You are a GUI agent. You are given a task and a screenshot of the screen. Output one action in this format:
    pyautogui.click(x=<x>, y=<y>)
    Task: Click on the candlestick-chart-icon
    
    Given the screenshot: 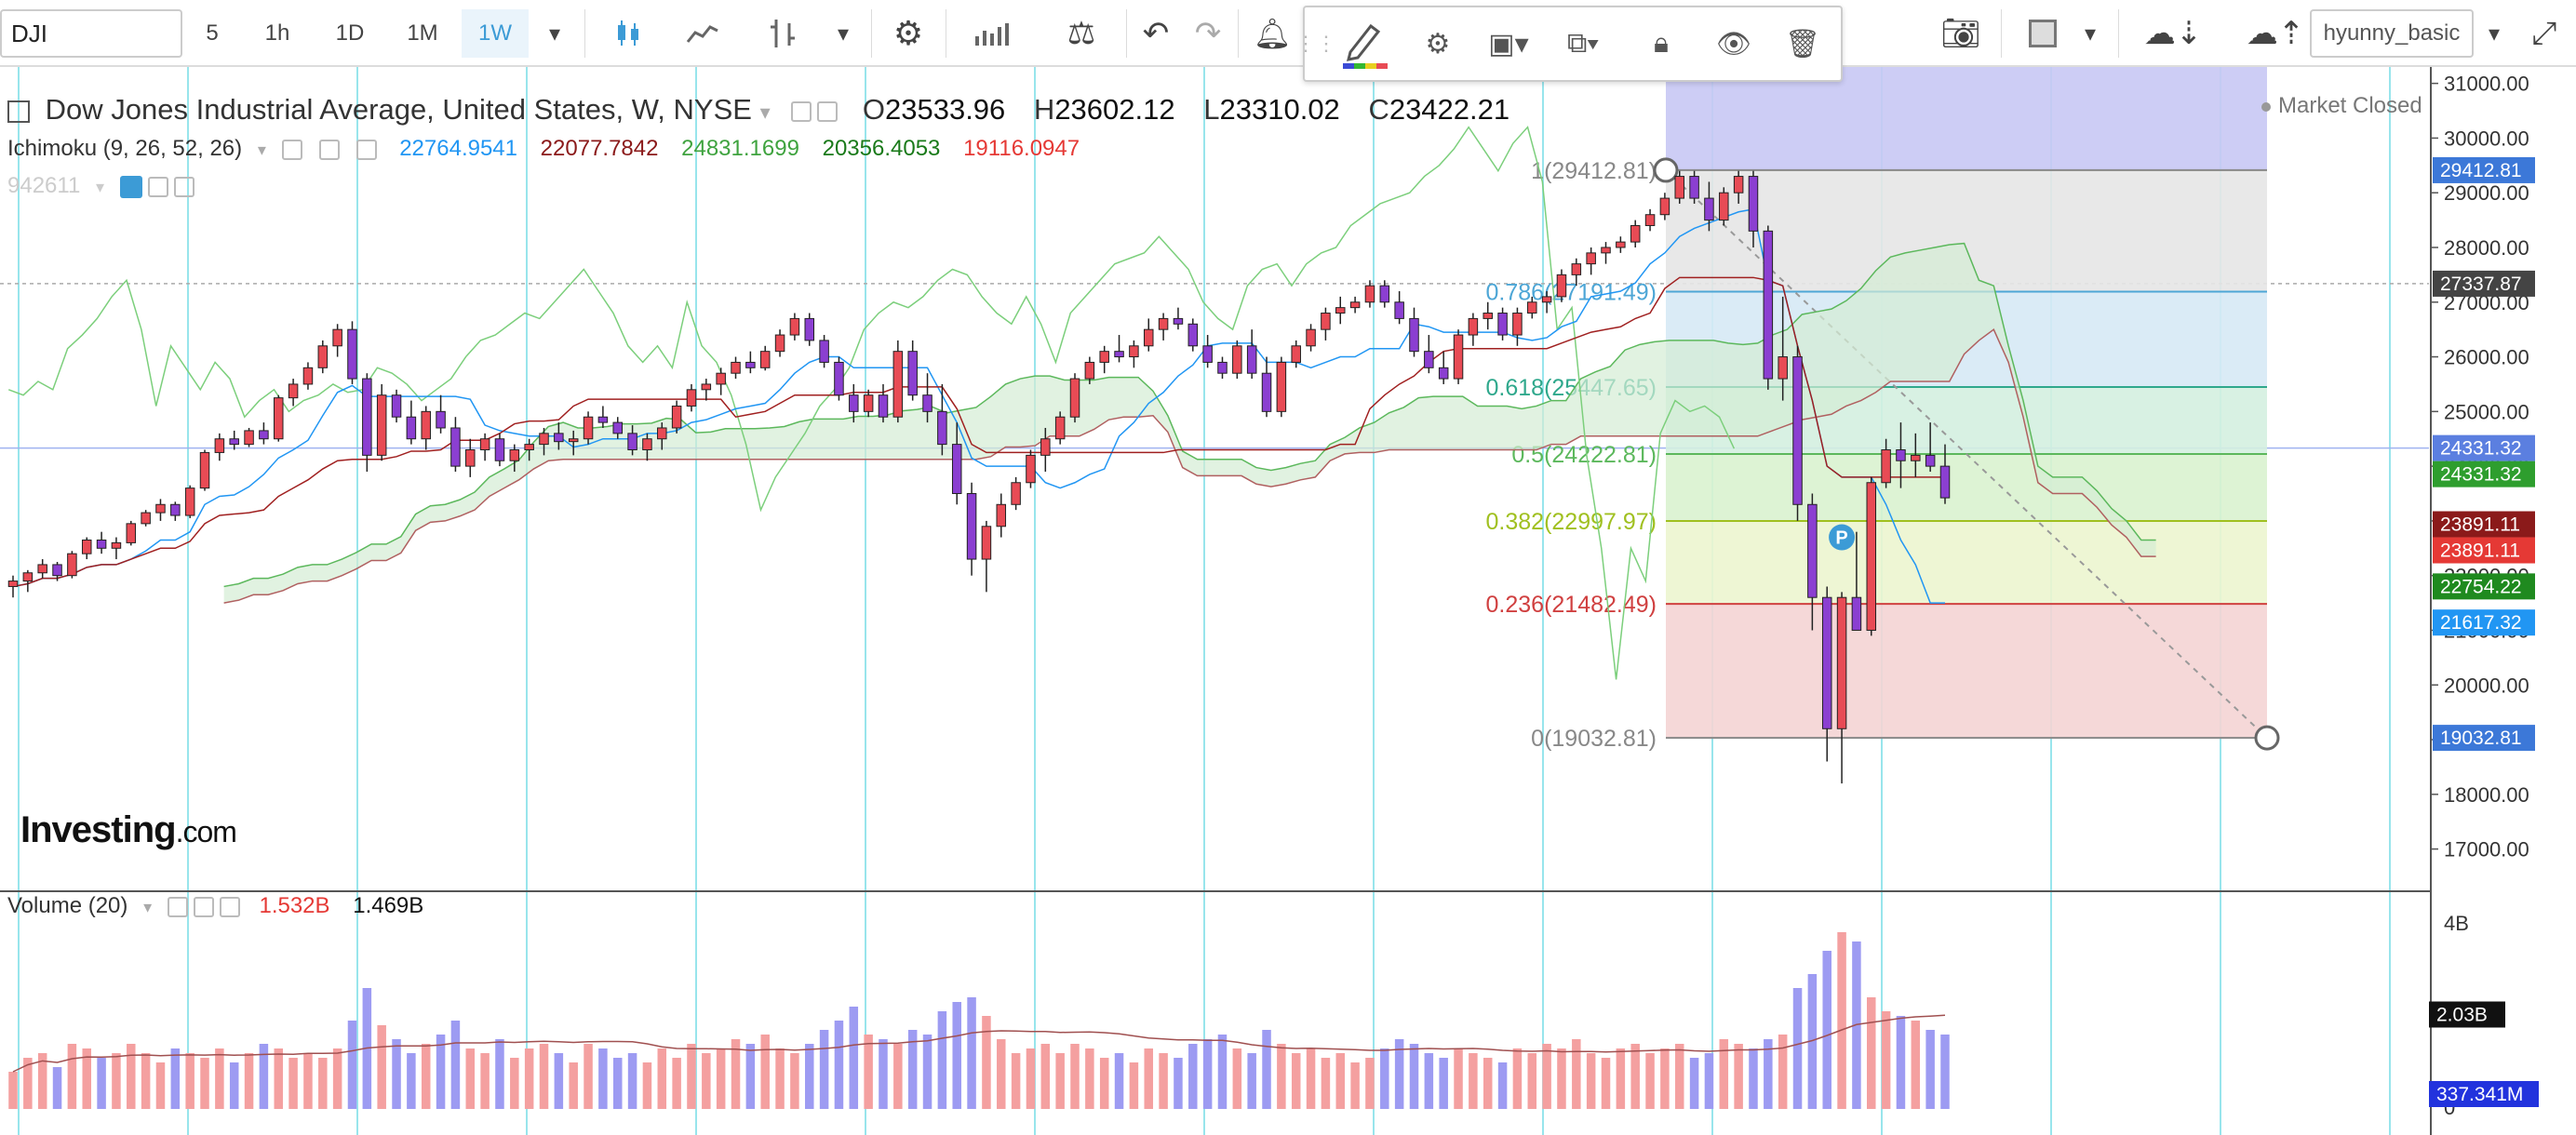 What is the action you would take?
    pyautogui.click(x=628, y=33)
    